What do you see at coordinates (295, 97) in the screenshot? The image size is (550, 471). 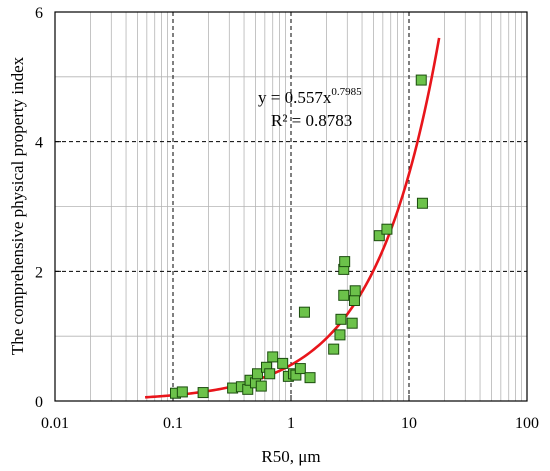 I see `fit-equation-main: y = 0.557x` at bounding box center [295, 97].